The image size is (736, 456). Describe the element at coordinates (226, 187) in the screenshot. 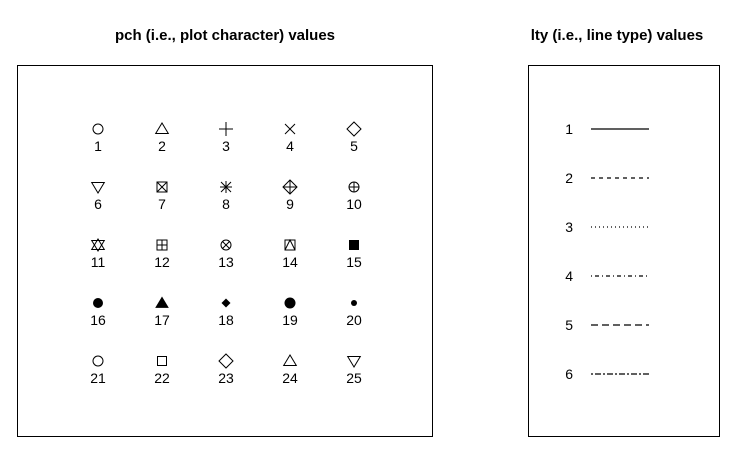

I see `asterisk-icon` at that location.